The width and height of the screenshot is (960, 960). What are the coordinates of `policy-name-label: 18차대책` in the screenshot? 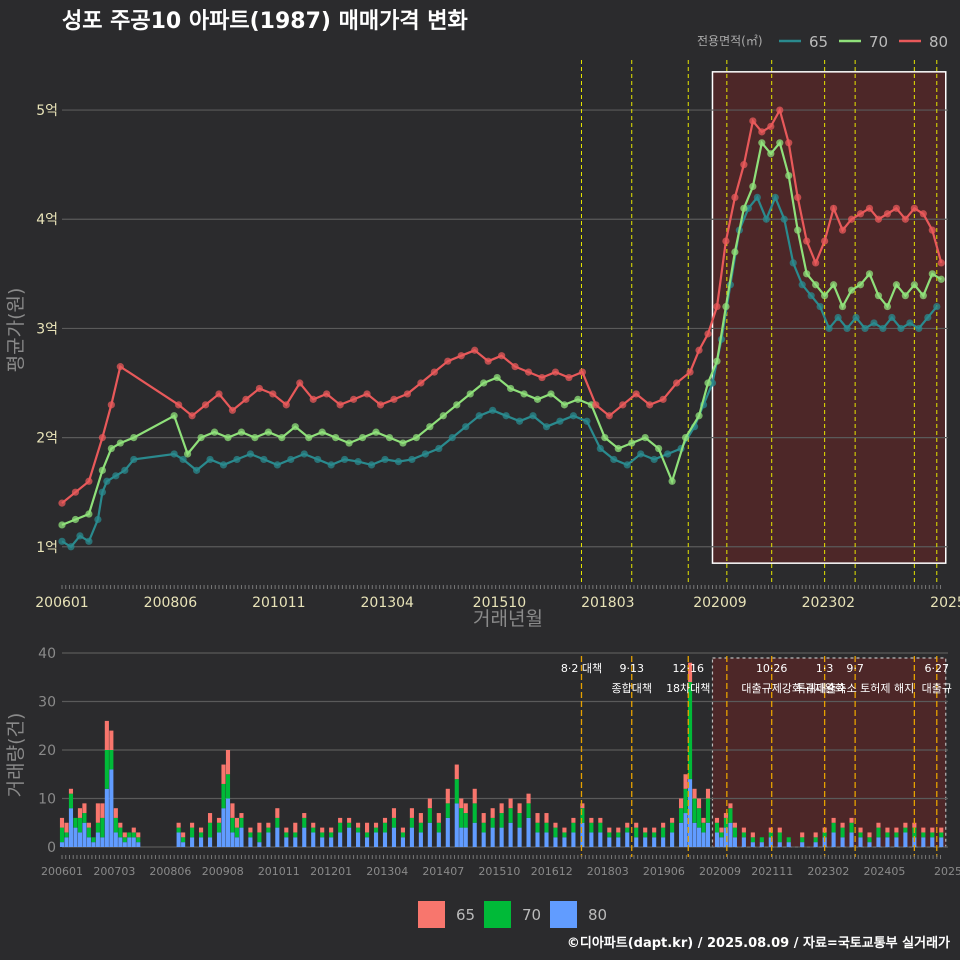 It's located at (688, 688).